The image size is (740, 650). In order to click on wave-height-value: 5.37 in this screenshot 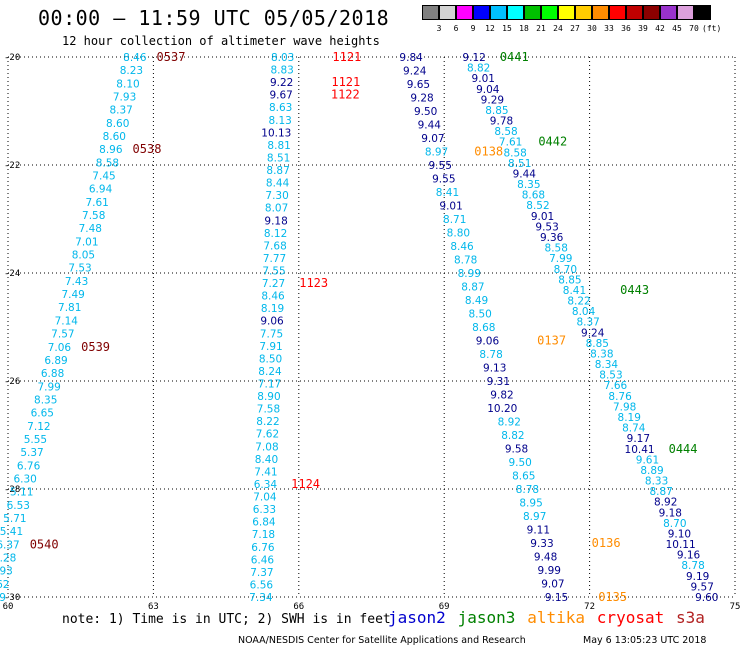, I will do `click(31, 453)`.